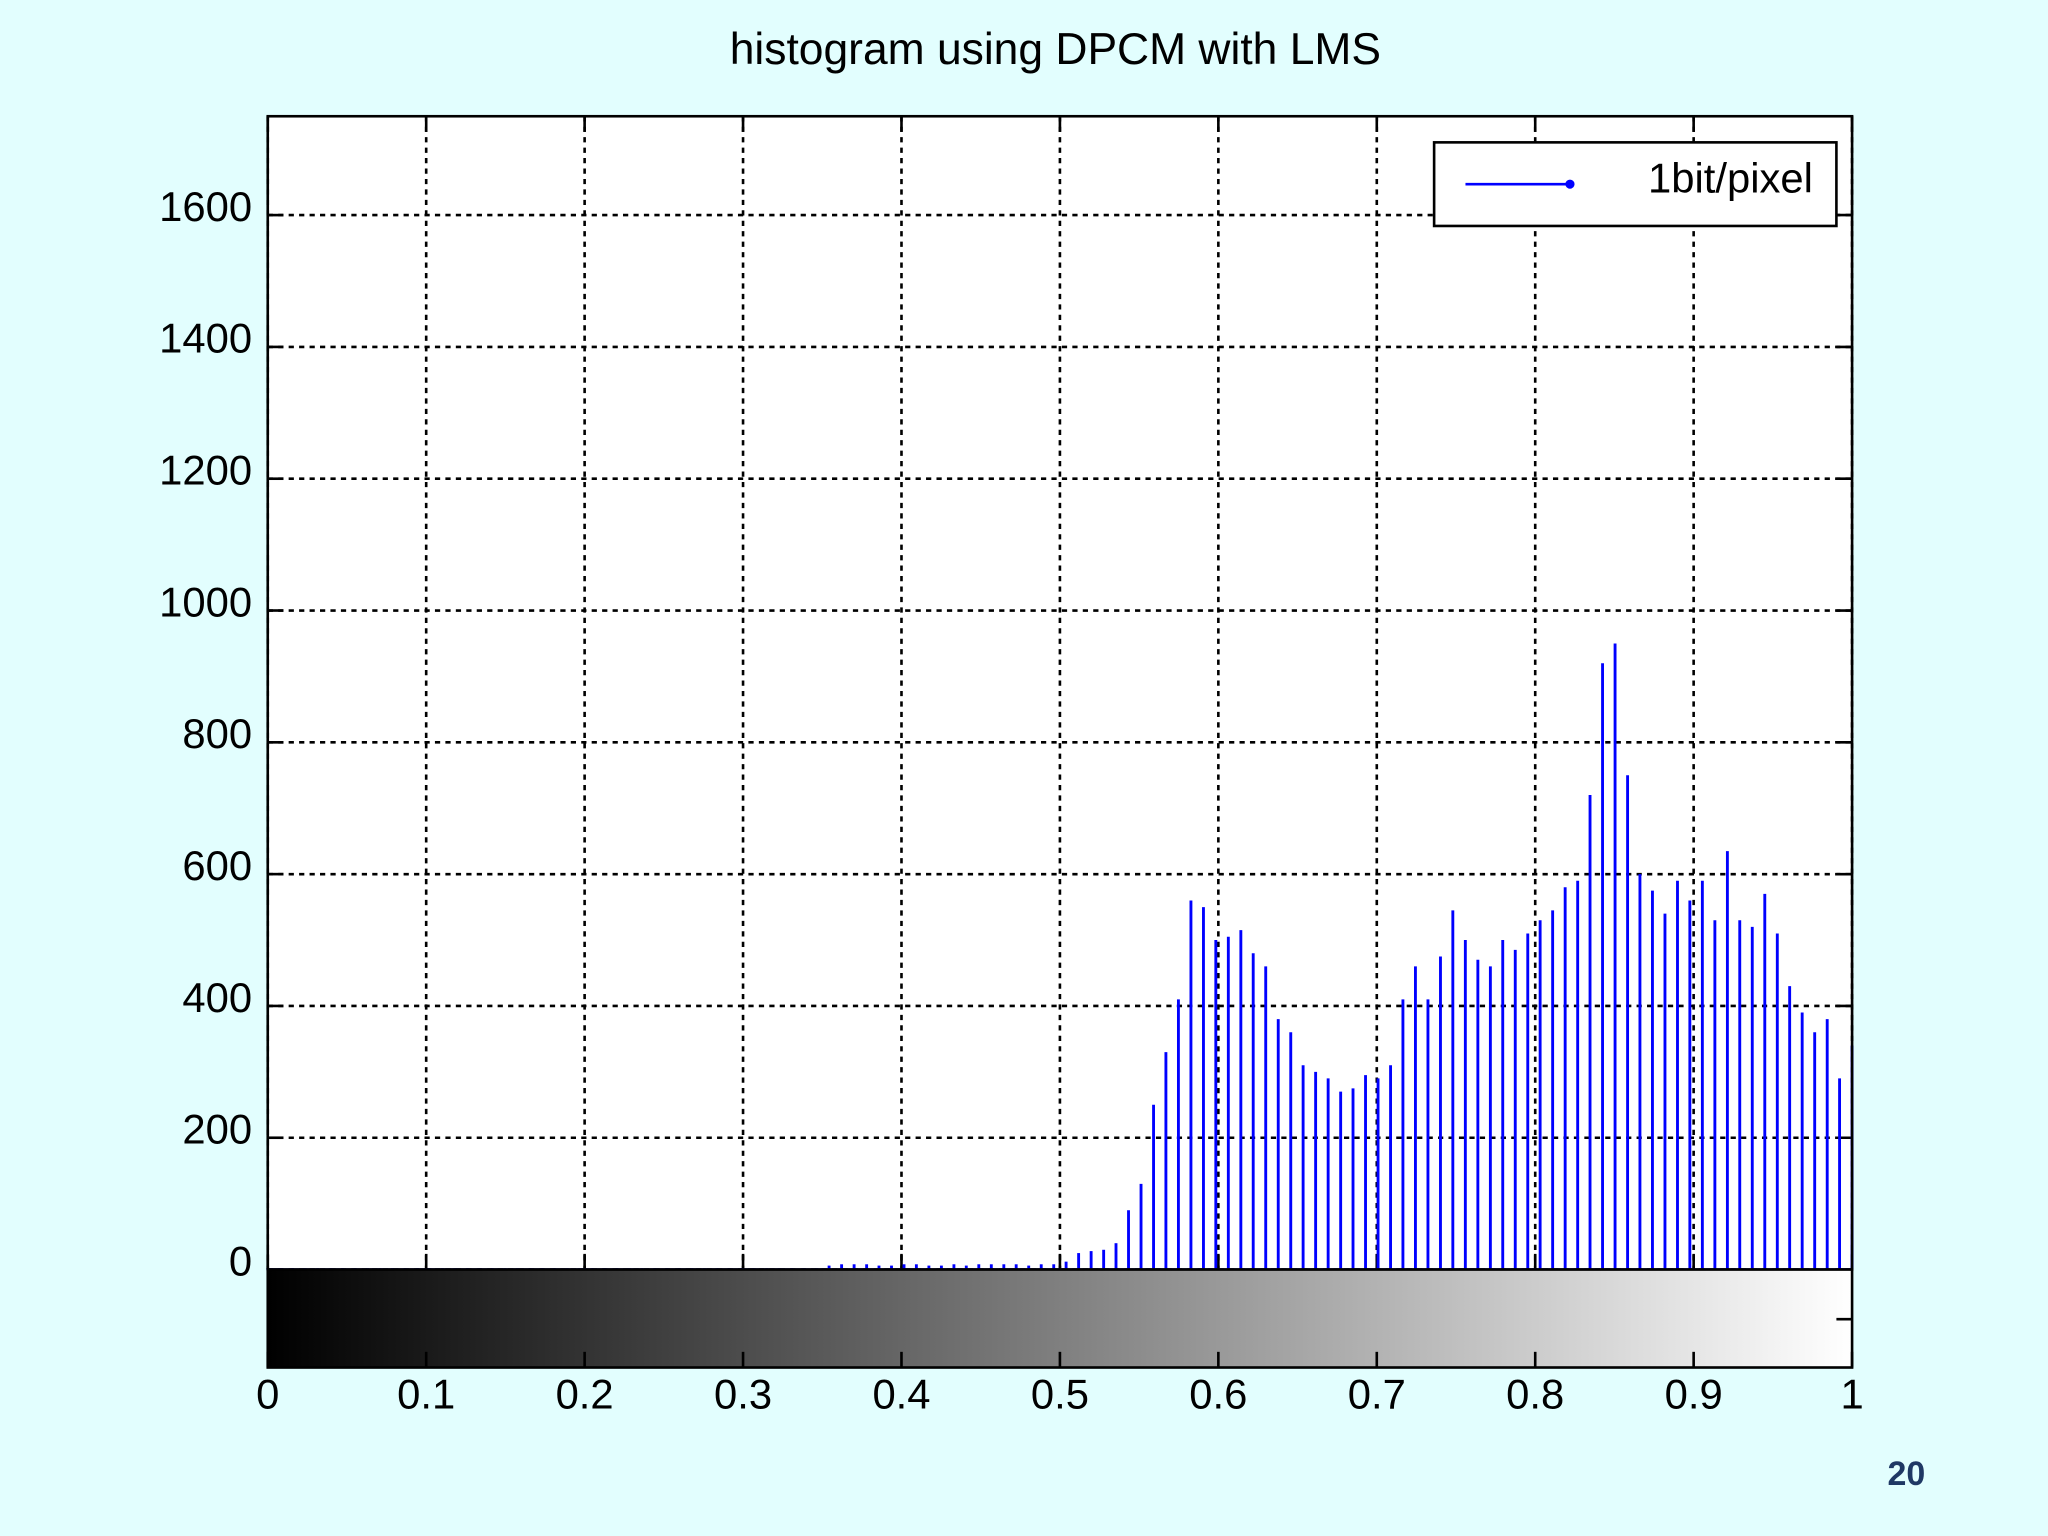 The image size is (2048, 1536). I want to click on y-tick-label: 400, so click(217, 997).